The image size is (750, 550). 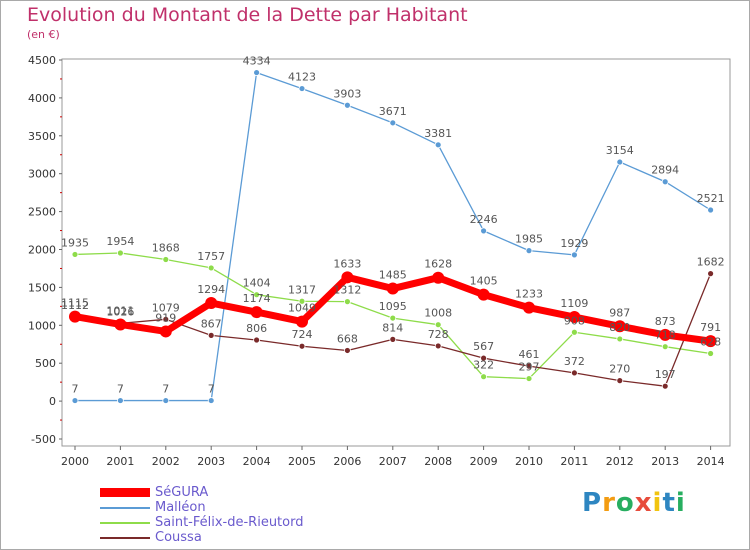 What do you see at coordinates (182, 492) in the screenshot?
I see `legend-label: SéGURA` at bounding box center [182, 492].